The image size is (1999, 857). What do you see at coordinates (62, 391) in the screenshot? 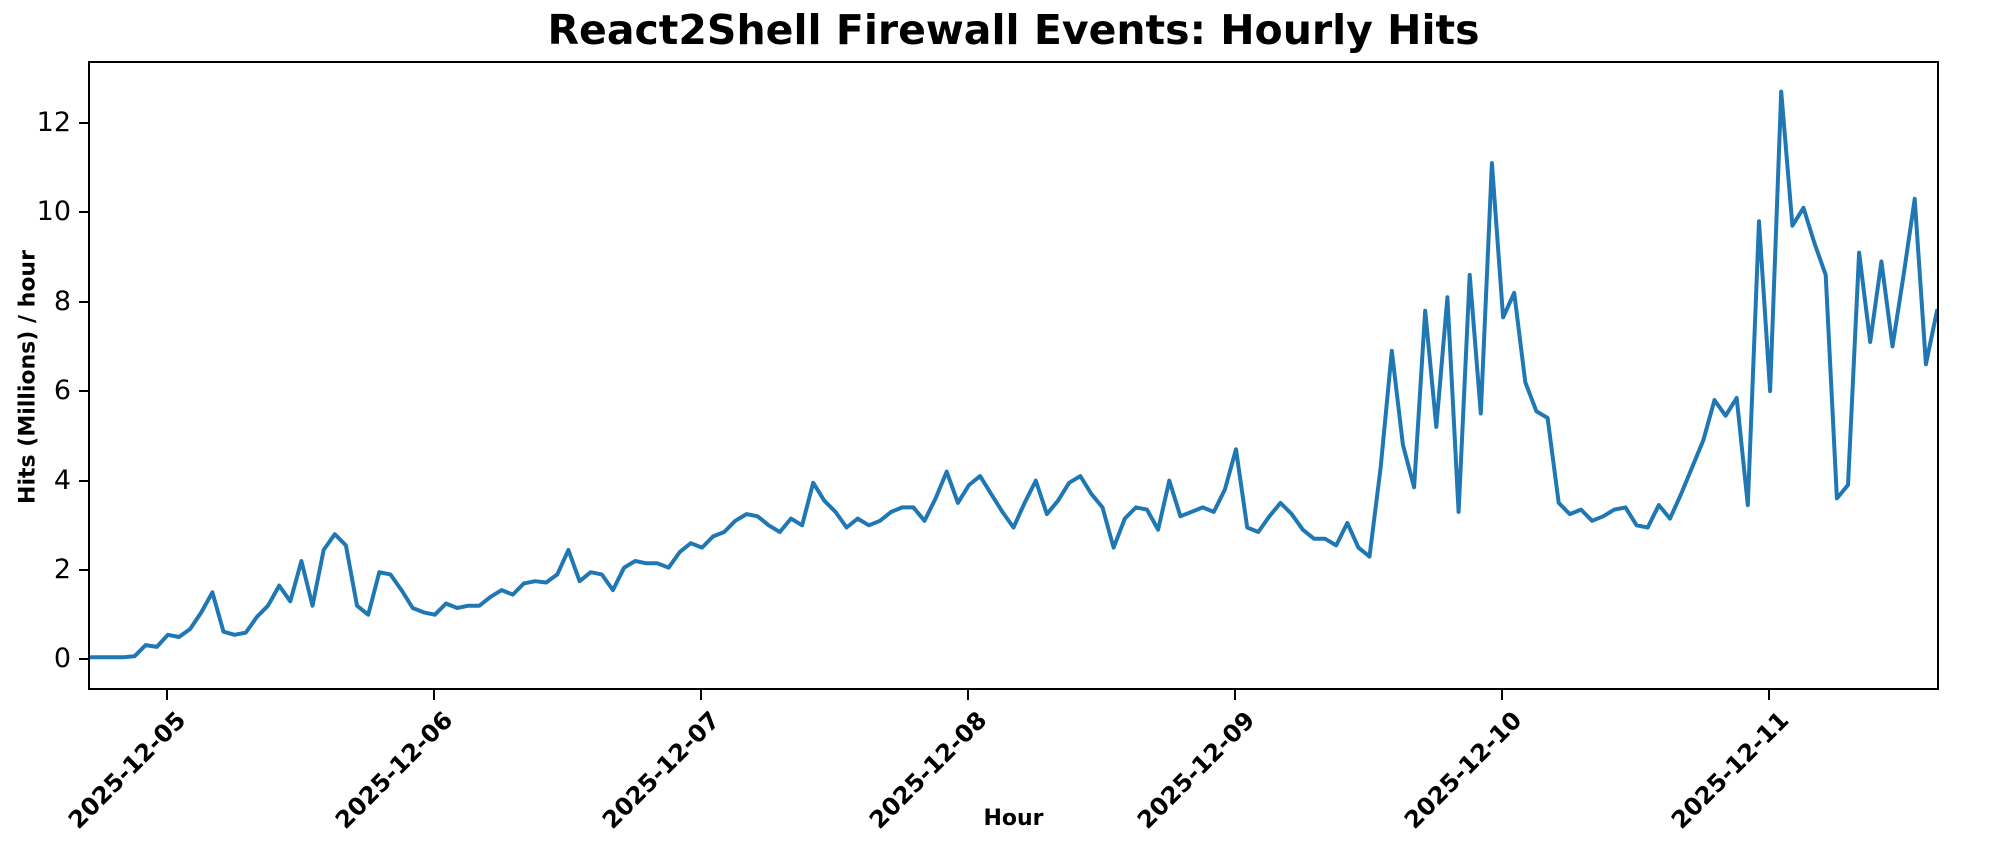
I see `y-tick-label: 6` at bounding box center [62, 391].